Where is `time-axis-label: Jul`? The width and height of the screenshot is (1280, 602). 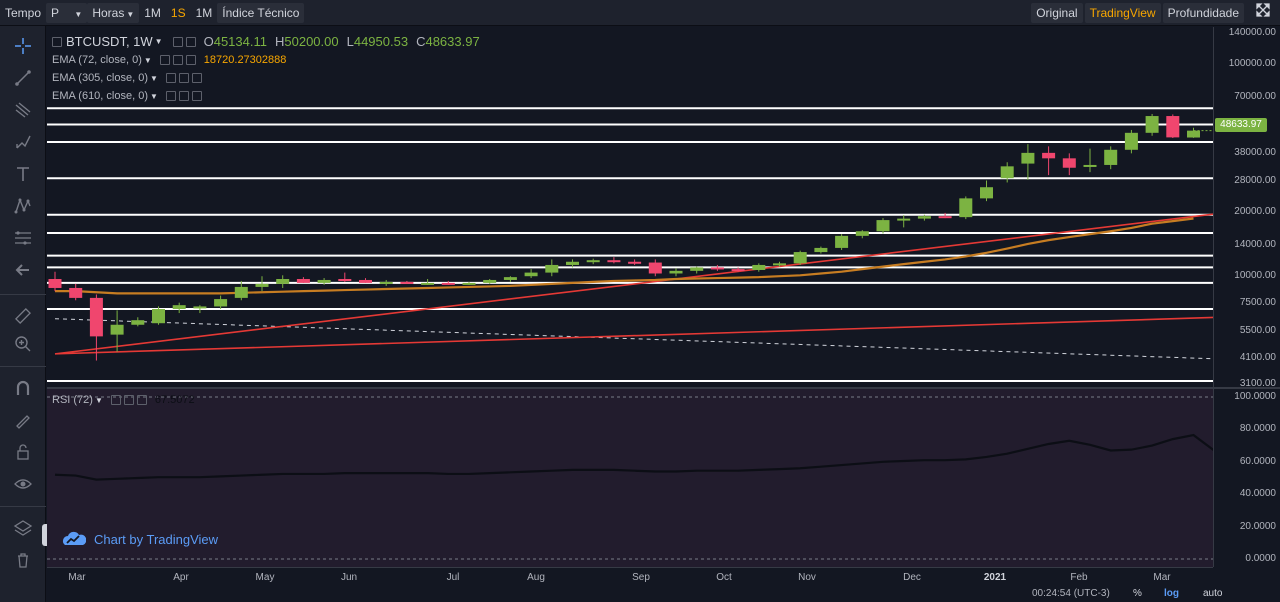 time-axis-label: Jul is located at coordinates (453, 577).